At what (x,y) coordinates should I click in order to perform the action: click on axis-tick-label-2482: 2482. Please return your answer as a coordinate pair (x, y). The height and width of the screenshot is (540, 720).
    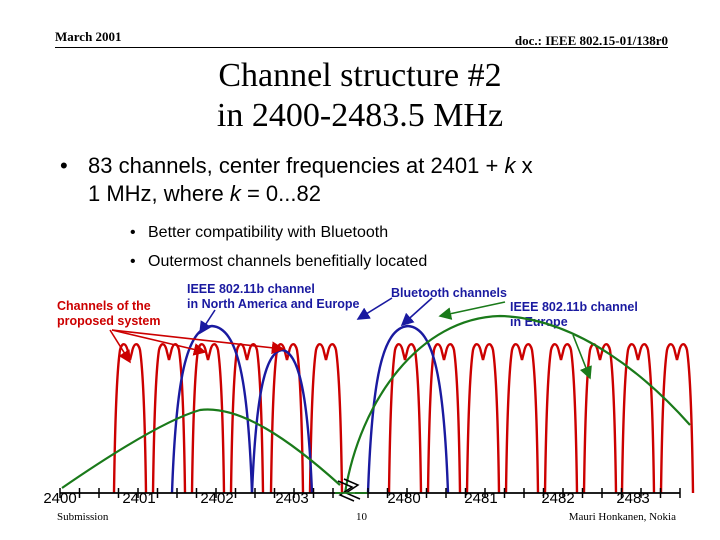
    Looking at the image, I should click on (557, 498).